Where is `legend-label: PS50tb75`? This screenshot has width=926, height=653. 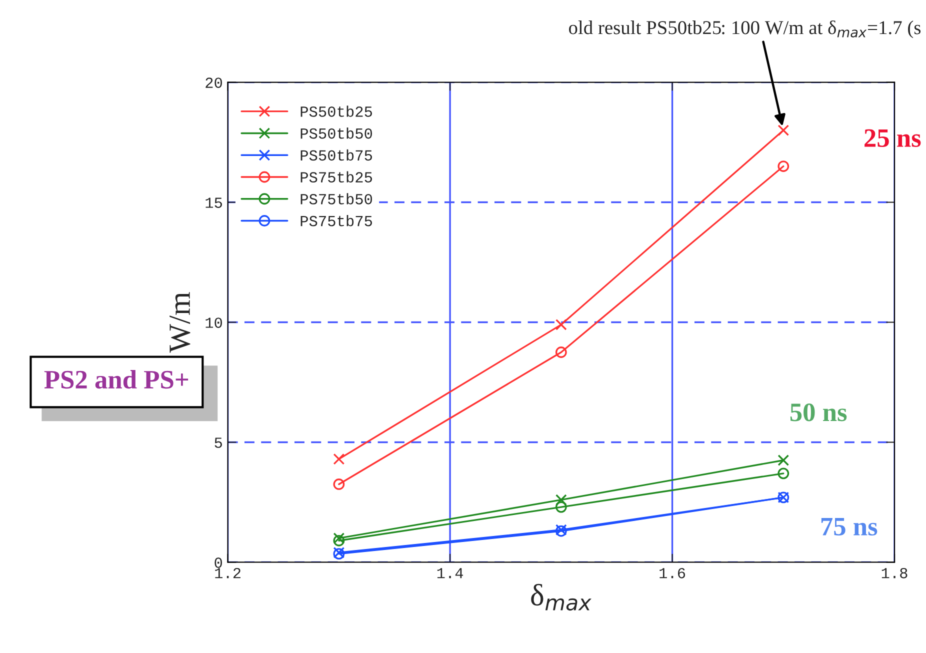
legend-label: PS50tb75 is located at coordinates (336, 155).